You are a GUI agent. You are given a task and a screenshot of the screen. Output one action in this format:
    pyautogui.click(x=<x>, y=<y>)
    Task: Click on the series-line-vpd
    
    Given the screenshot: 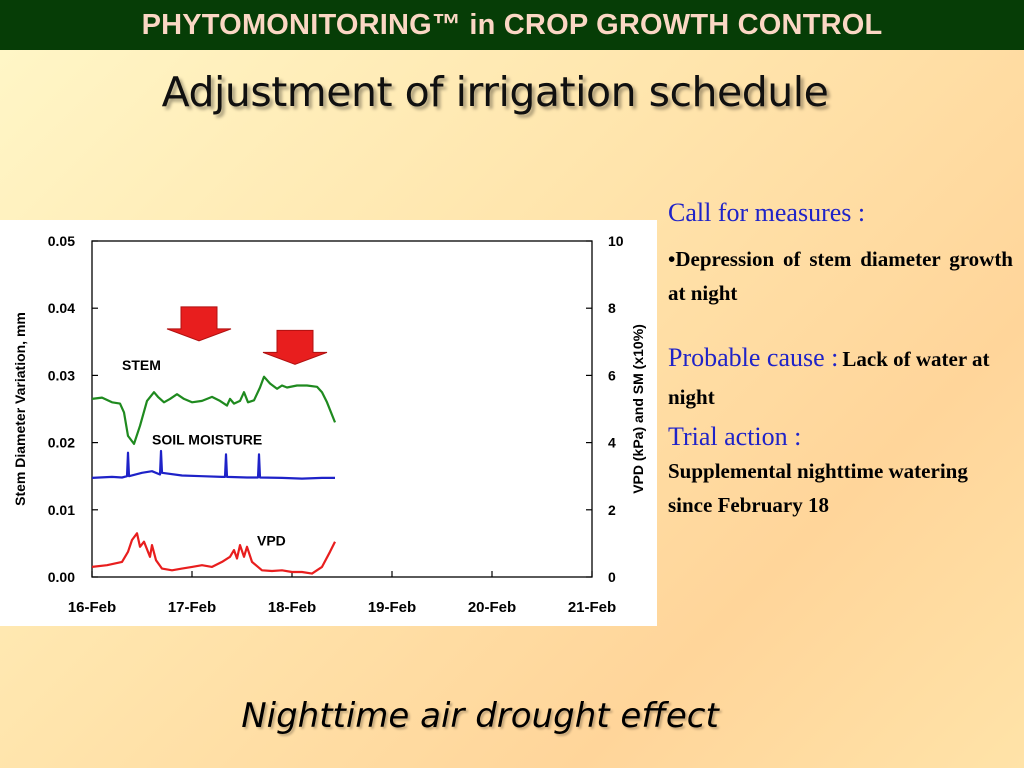 What is the action you would take?
    pyautogui.click(x=213, y=553)
    